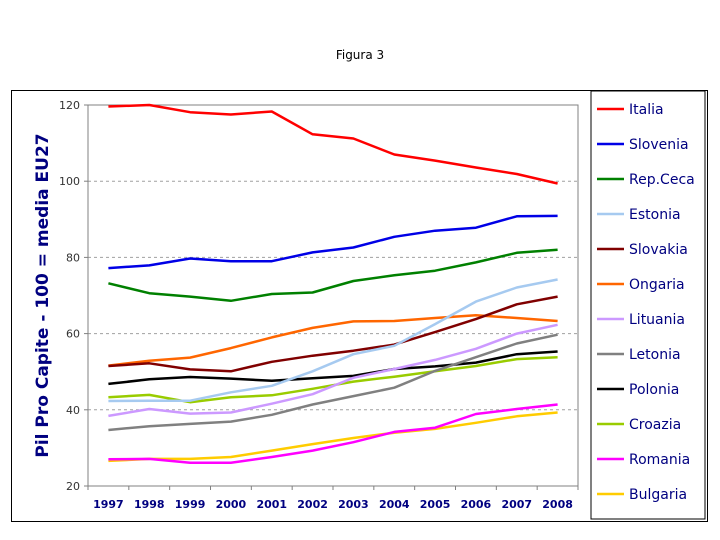  Describe the element at coordinates (435, 504) in the screenshot. I see `x-tick-label: 2005` at that location.